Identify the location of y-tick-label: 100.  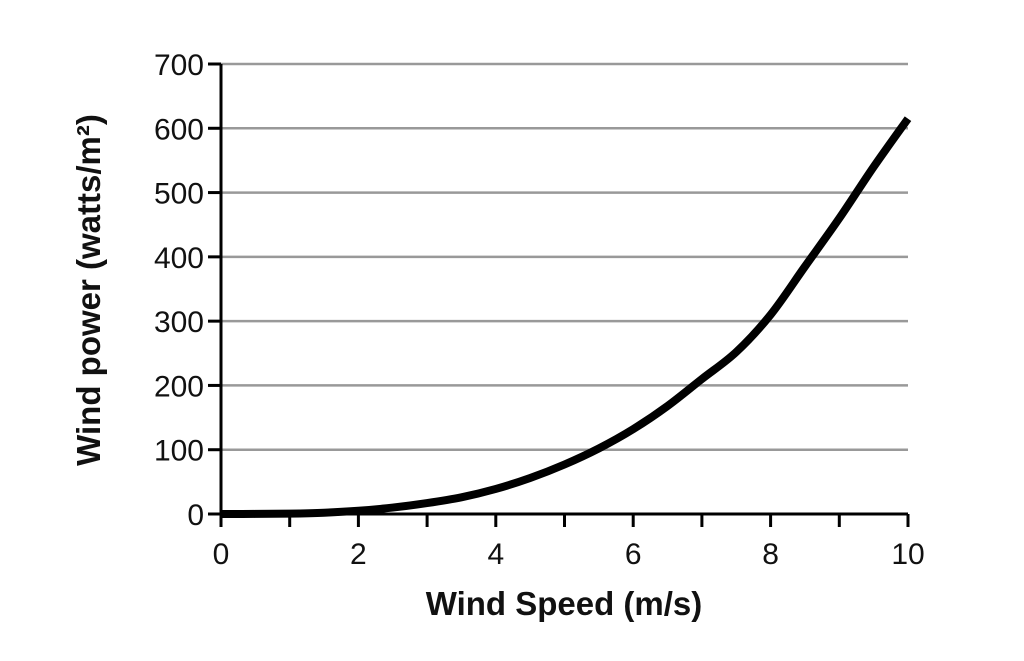
(179, 451).